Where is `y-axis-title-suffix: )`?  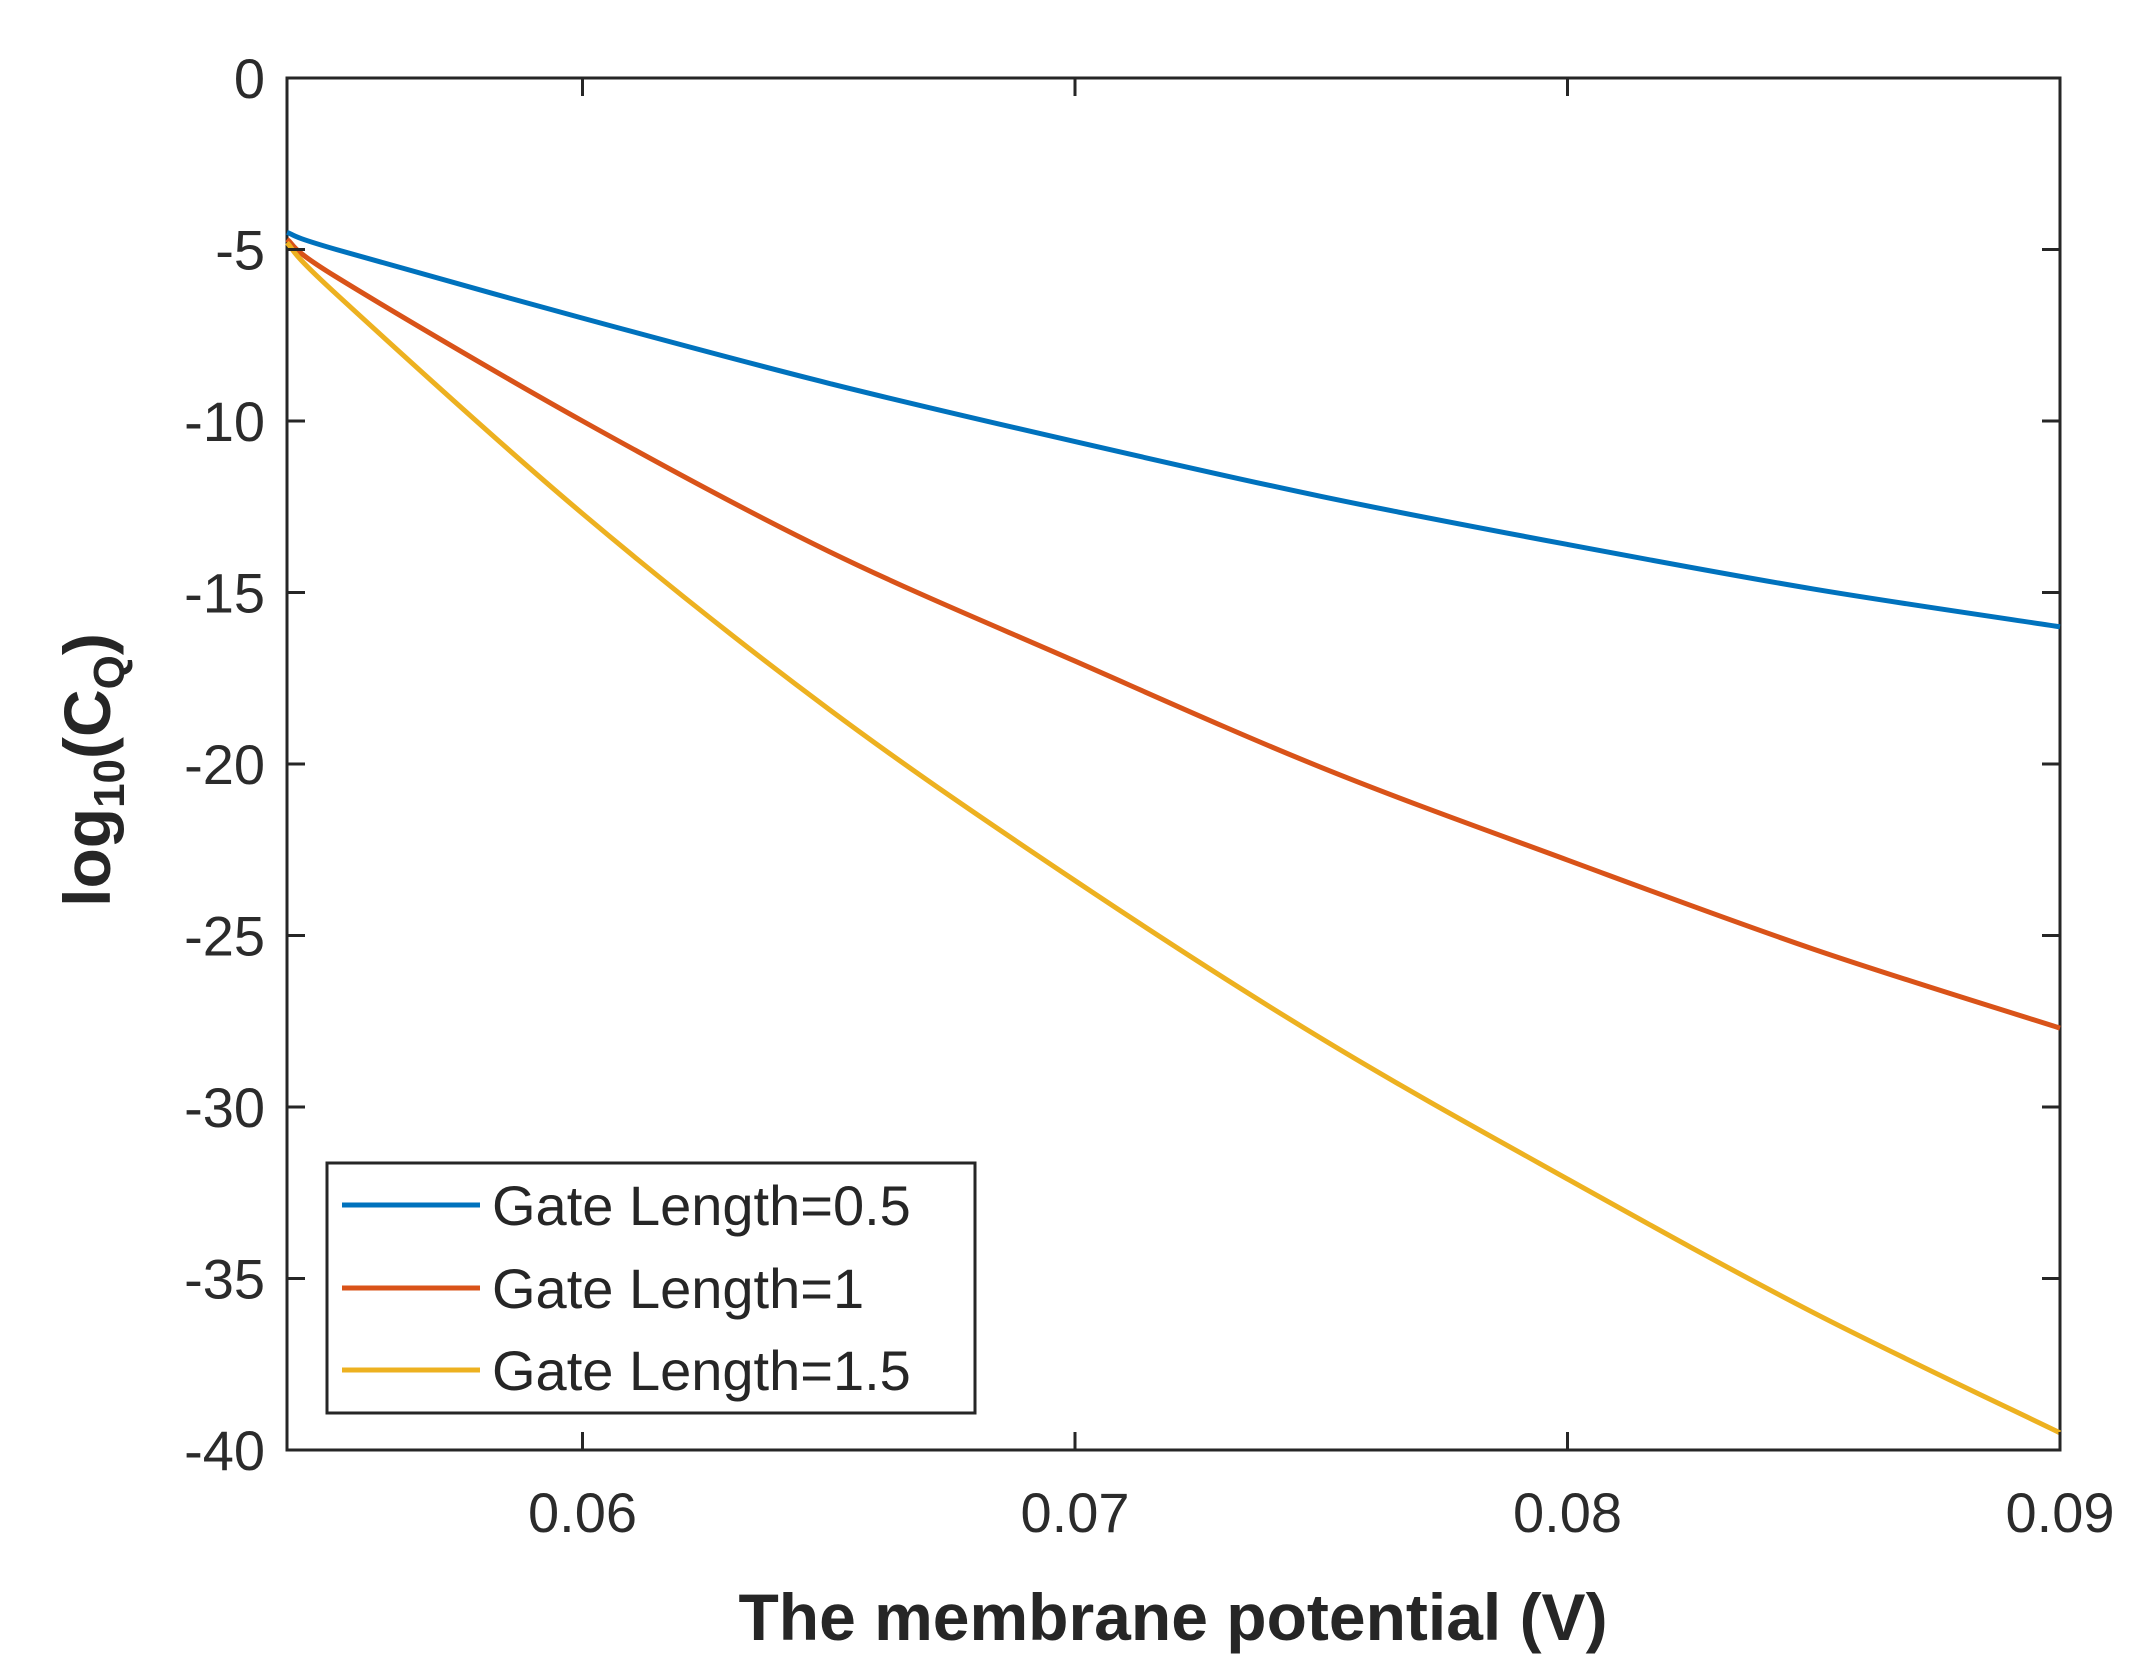
y-axis-title-suffix: ) is located at coordinates (87, 644).